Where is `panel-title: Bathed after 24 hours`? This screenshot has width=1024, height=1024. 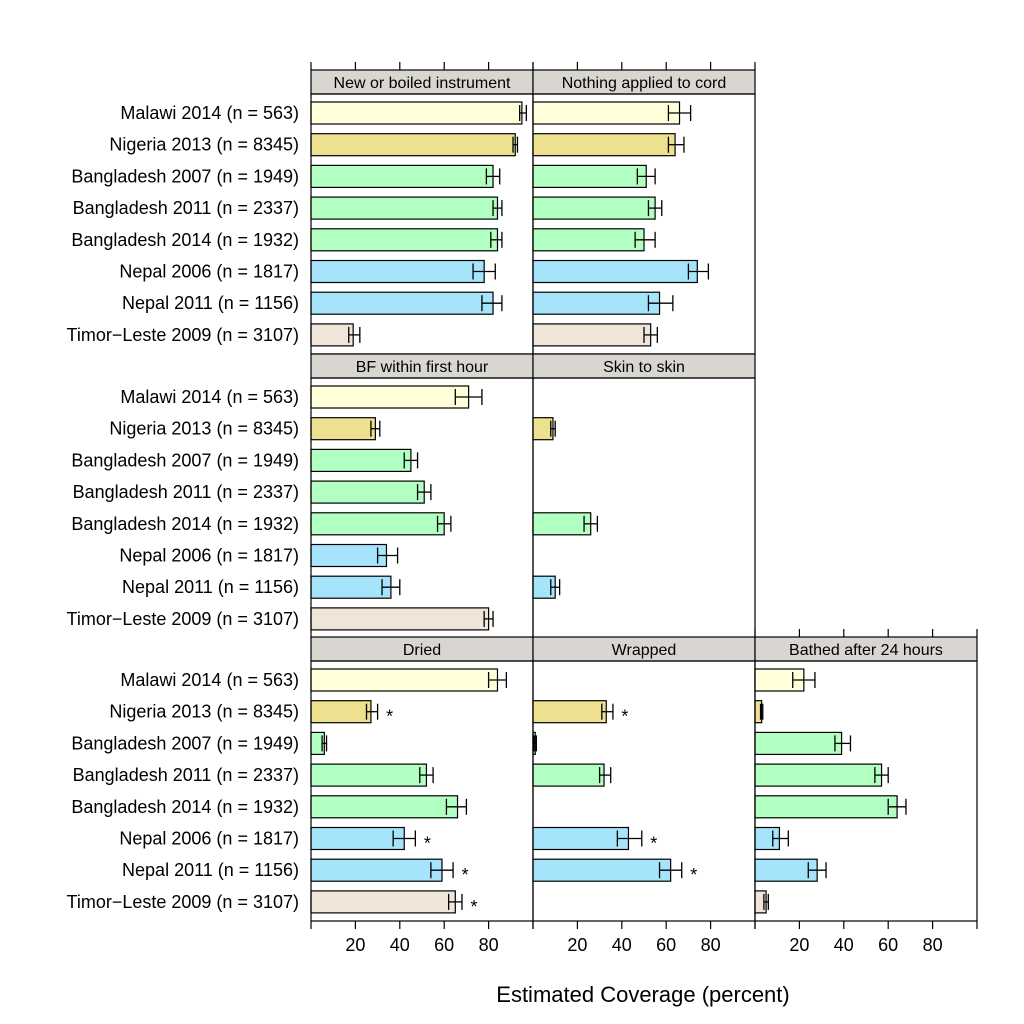 panel-title: Bathed after 24 hours is located at coordinates (866, 650).